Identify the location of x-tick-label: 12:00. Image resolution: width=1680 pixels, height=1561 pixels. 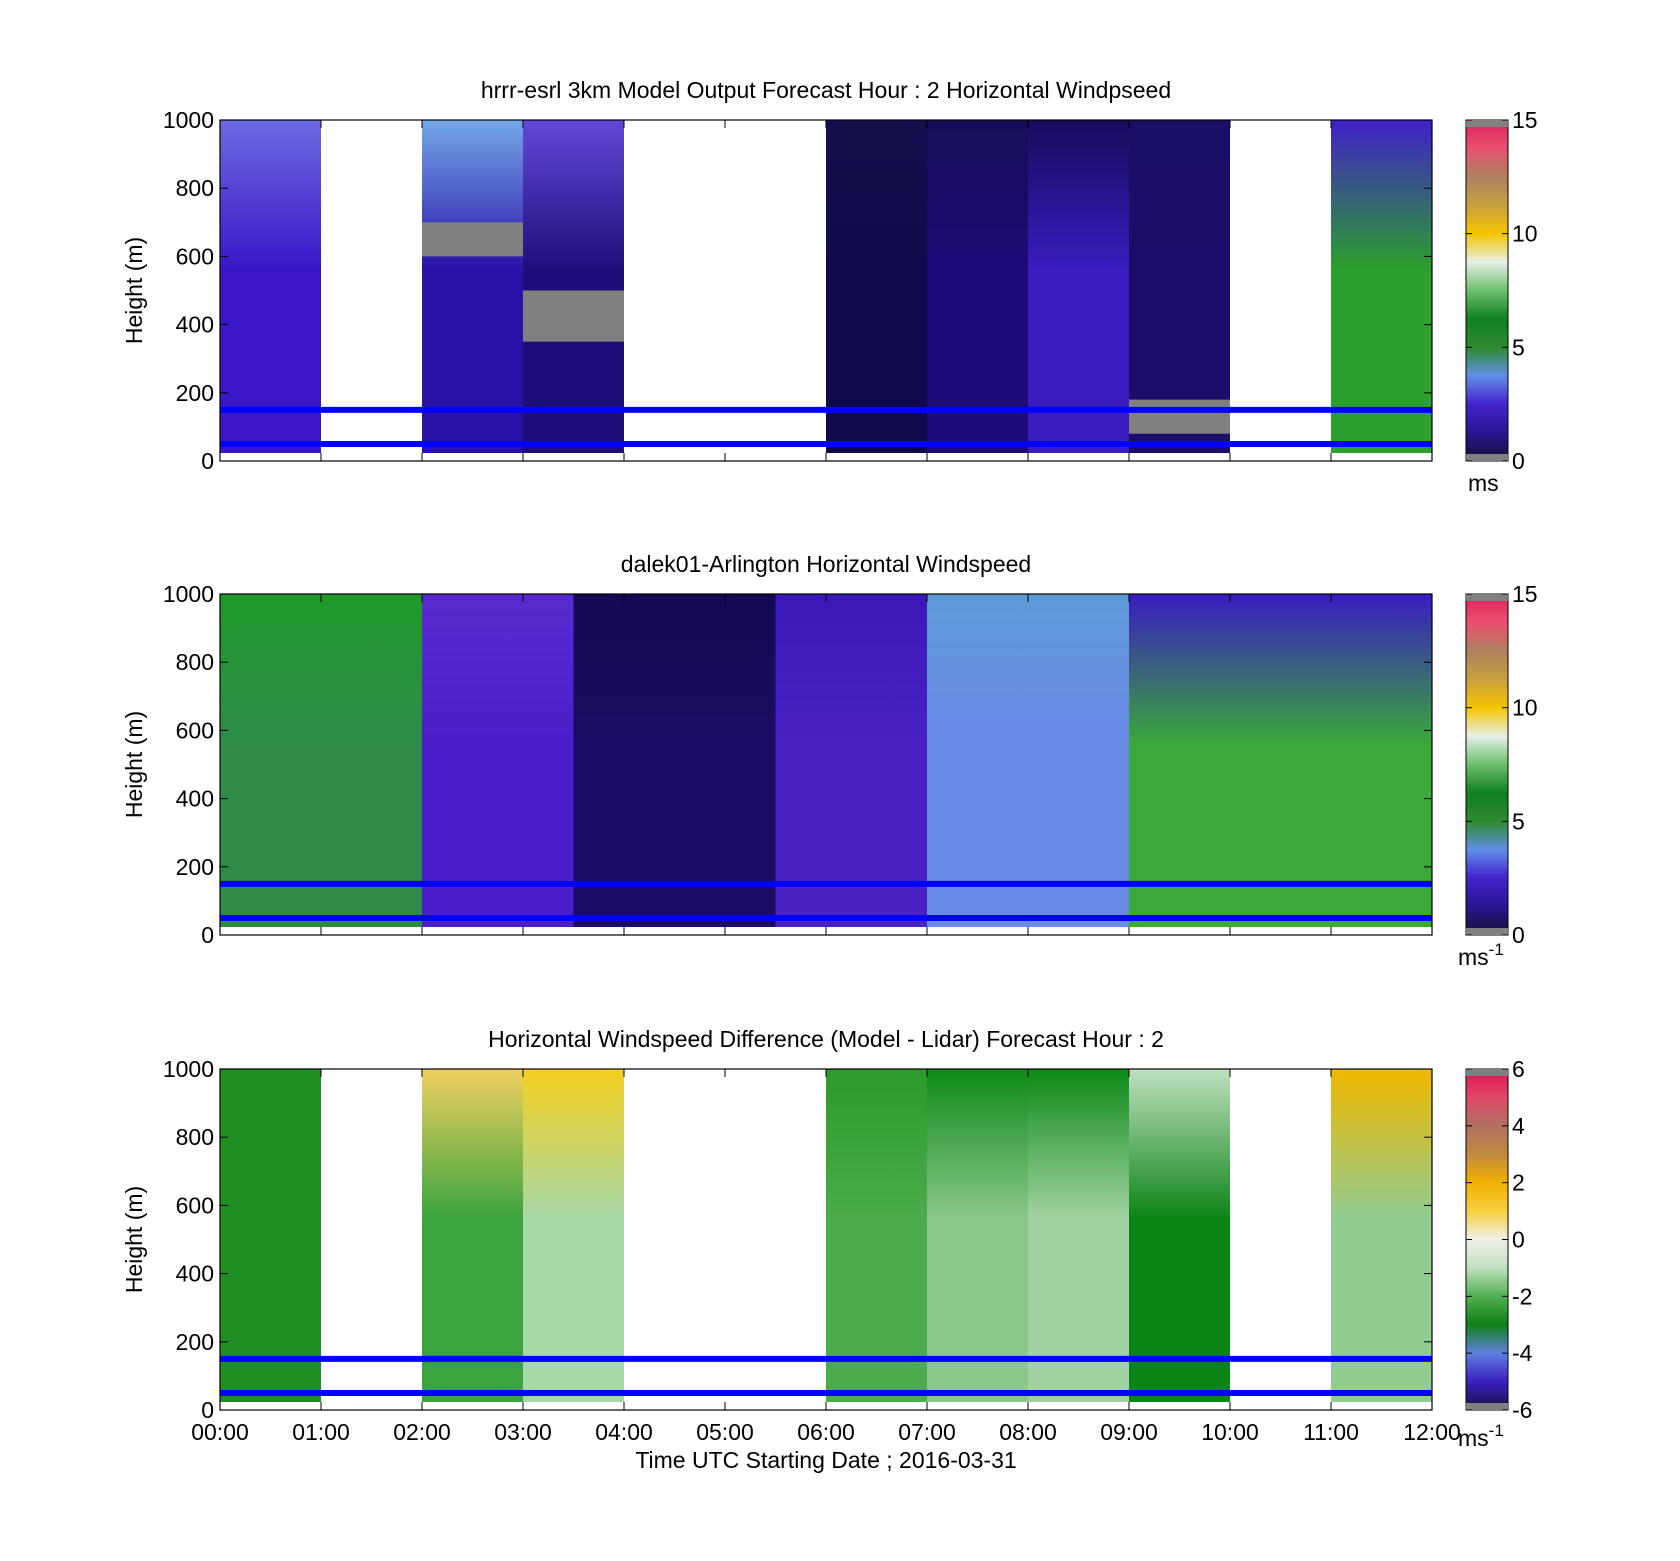
(1432, 1432).